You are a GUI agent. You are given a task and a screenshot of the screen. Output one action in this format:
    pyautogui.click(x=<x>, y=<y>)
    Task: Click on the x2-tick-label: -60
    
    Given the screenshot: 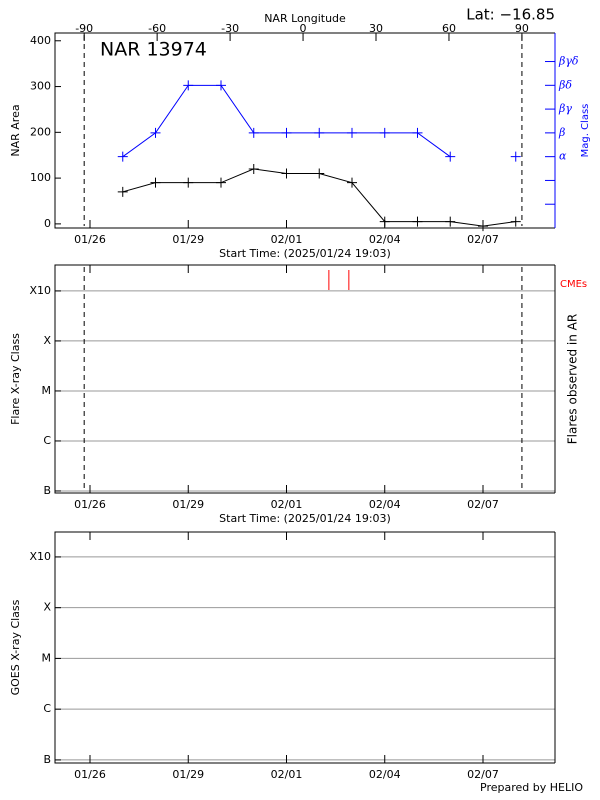 What is the action you would take?
    pyautogui.click(x=157, y=28)
    